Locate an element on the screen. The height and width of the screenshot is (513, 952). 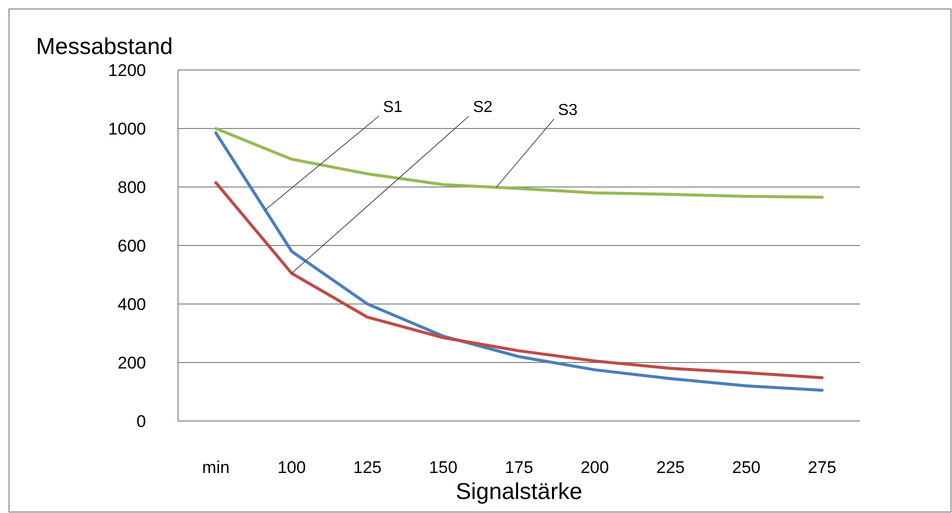
y-tick-label: 0 is located at coordinates (141, 421).